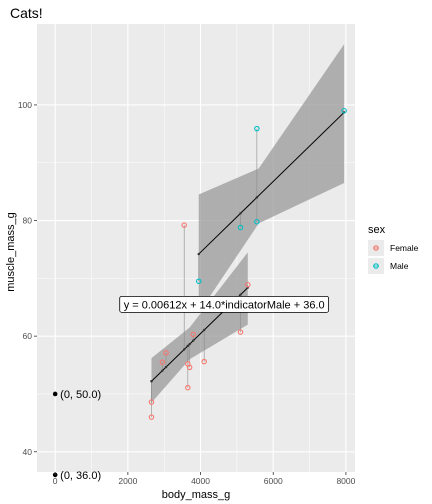 The image size is (432, 504). I want to click on x-tick-label: 2000, so click(127, 481).